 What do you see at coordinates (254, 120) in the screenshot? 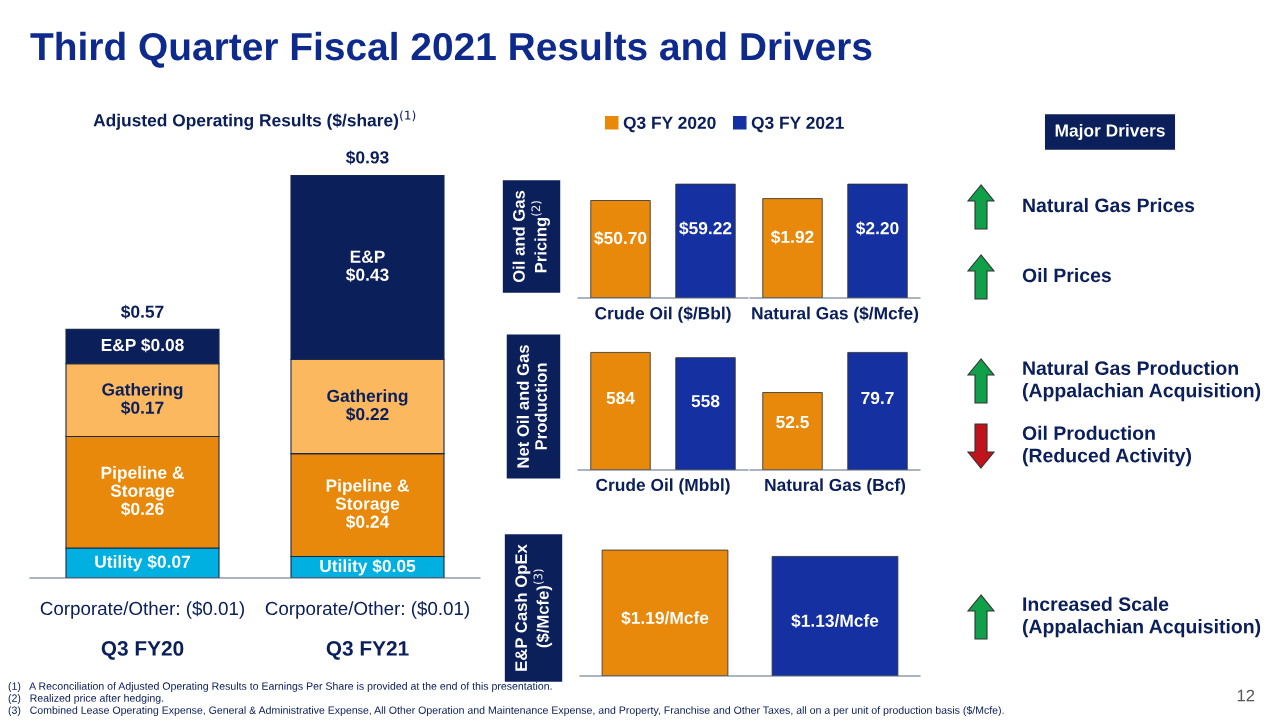
I see `chart-title: Adjusted Operating Results ($/share)$^{(1)}$` at bounding box center [254, 120].